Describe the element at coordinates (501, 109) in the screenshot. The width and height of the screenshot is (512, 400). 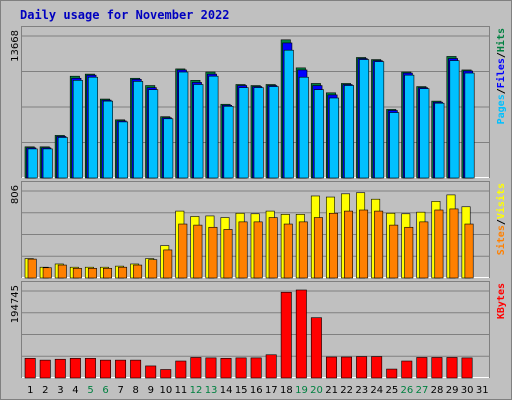
I see `legend-entry: Pages` at that location.